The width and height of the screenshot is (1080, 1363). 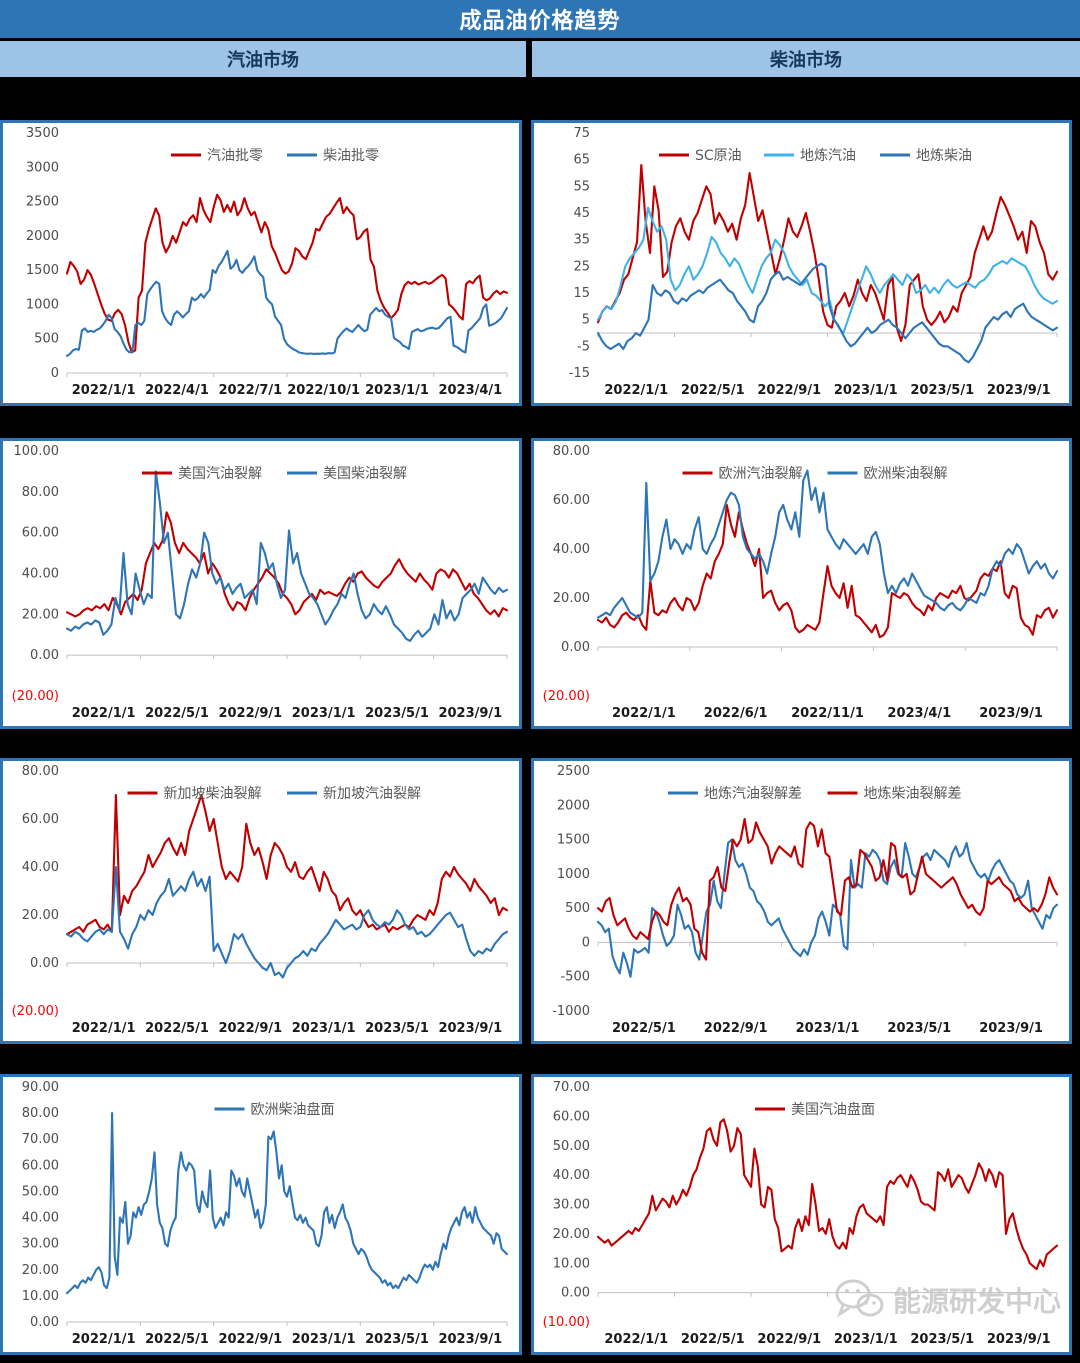 What do you see at coordinates (833, 1109) in the screenshot?
I see `legend-label: 美国汽油盘面` at bounding box center [833, 1109].